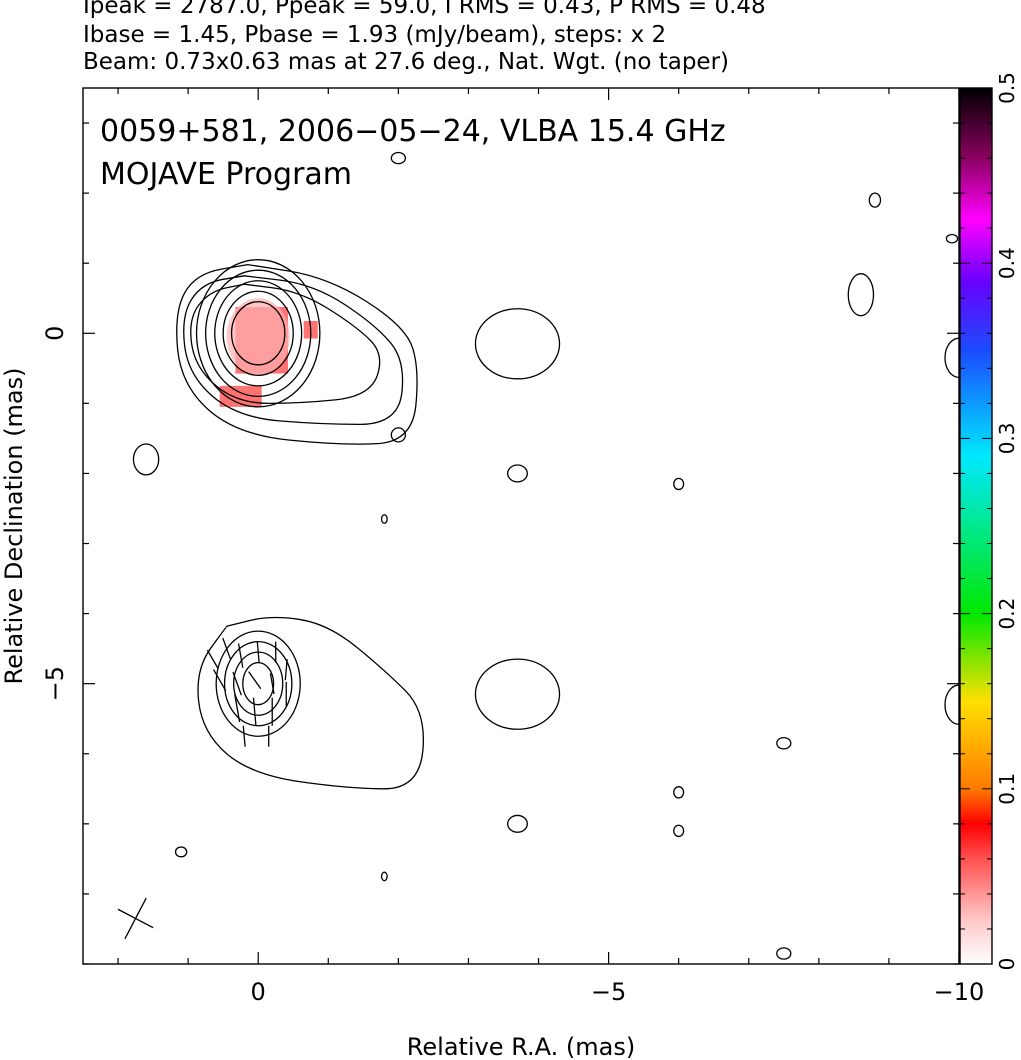 The width and height of the screenshot is (1021, 1060). I want to click on polarized-flux-layer, so click(268, 352).